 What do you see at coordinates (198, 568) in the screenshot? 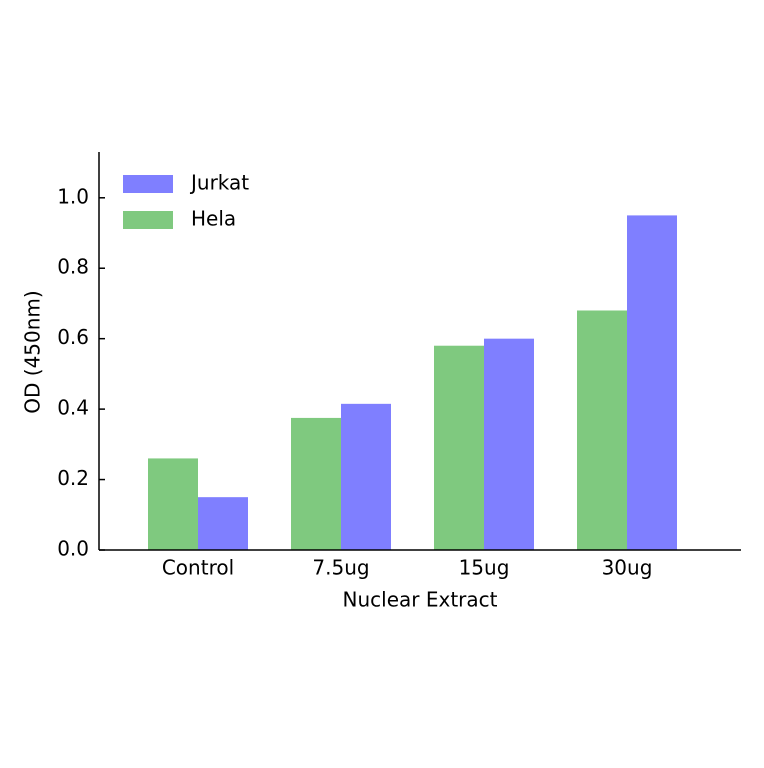
I see `x-tick-label: Control` at bounding box center [198, 568].